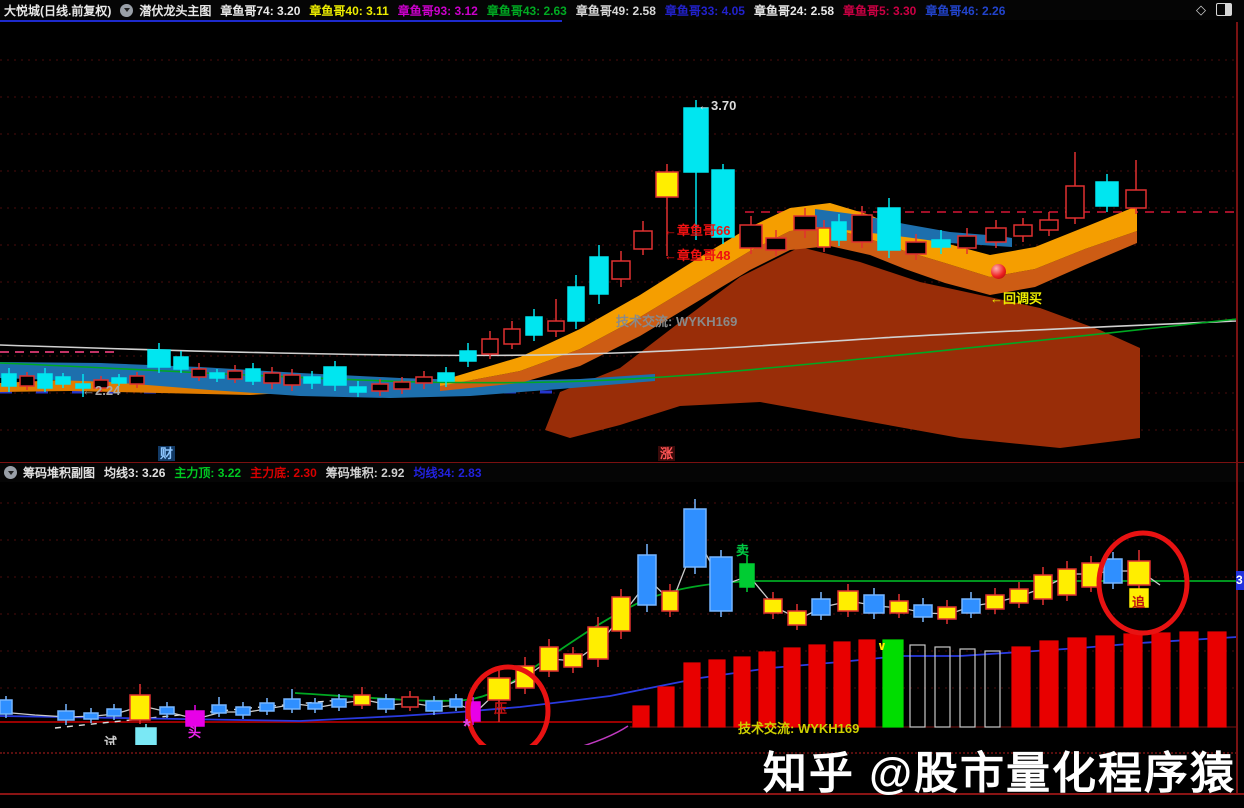 The width and height of the screenshot is (1244, 808). I want to click on indicator-readout: 章鱼哥24: 2.58, so click(793, 10).